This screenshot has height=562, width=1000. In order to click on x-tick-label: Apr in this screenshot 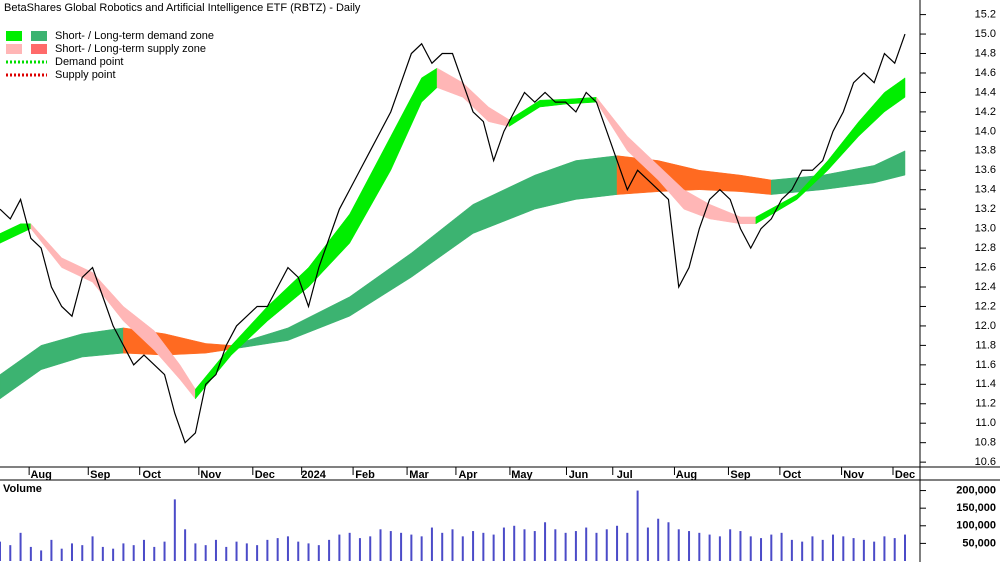, I will do `click(468, 475)`.